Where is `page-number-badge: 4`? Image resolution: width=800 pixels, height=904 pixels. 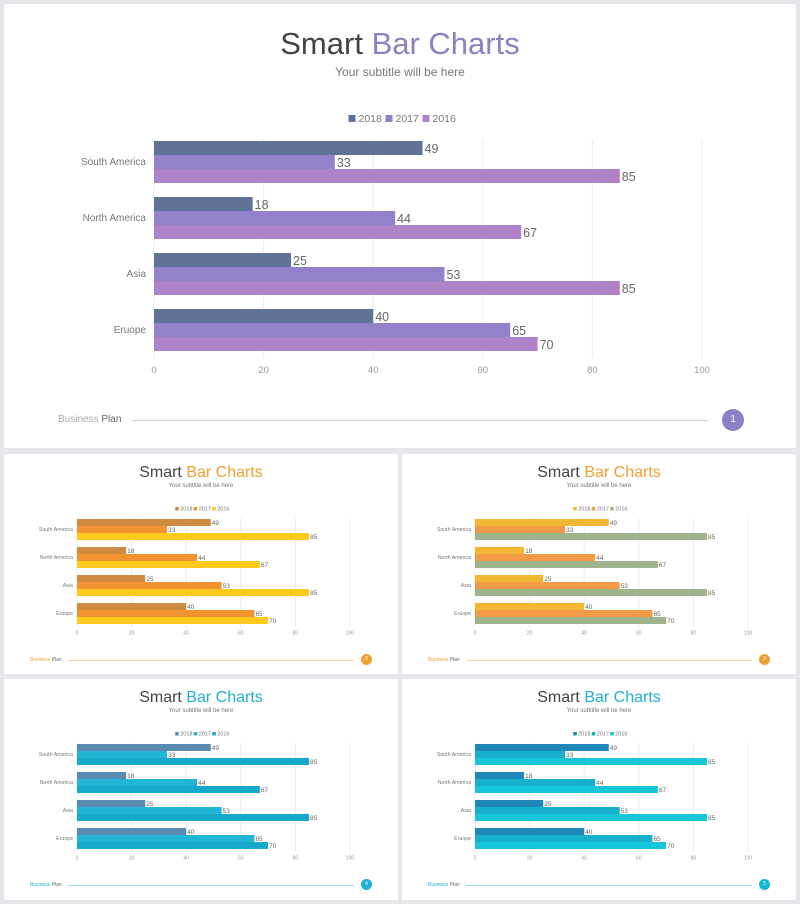
page-number-badge: 4 is located at coordinates (366, 884).